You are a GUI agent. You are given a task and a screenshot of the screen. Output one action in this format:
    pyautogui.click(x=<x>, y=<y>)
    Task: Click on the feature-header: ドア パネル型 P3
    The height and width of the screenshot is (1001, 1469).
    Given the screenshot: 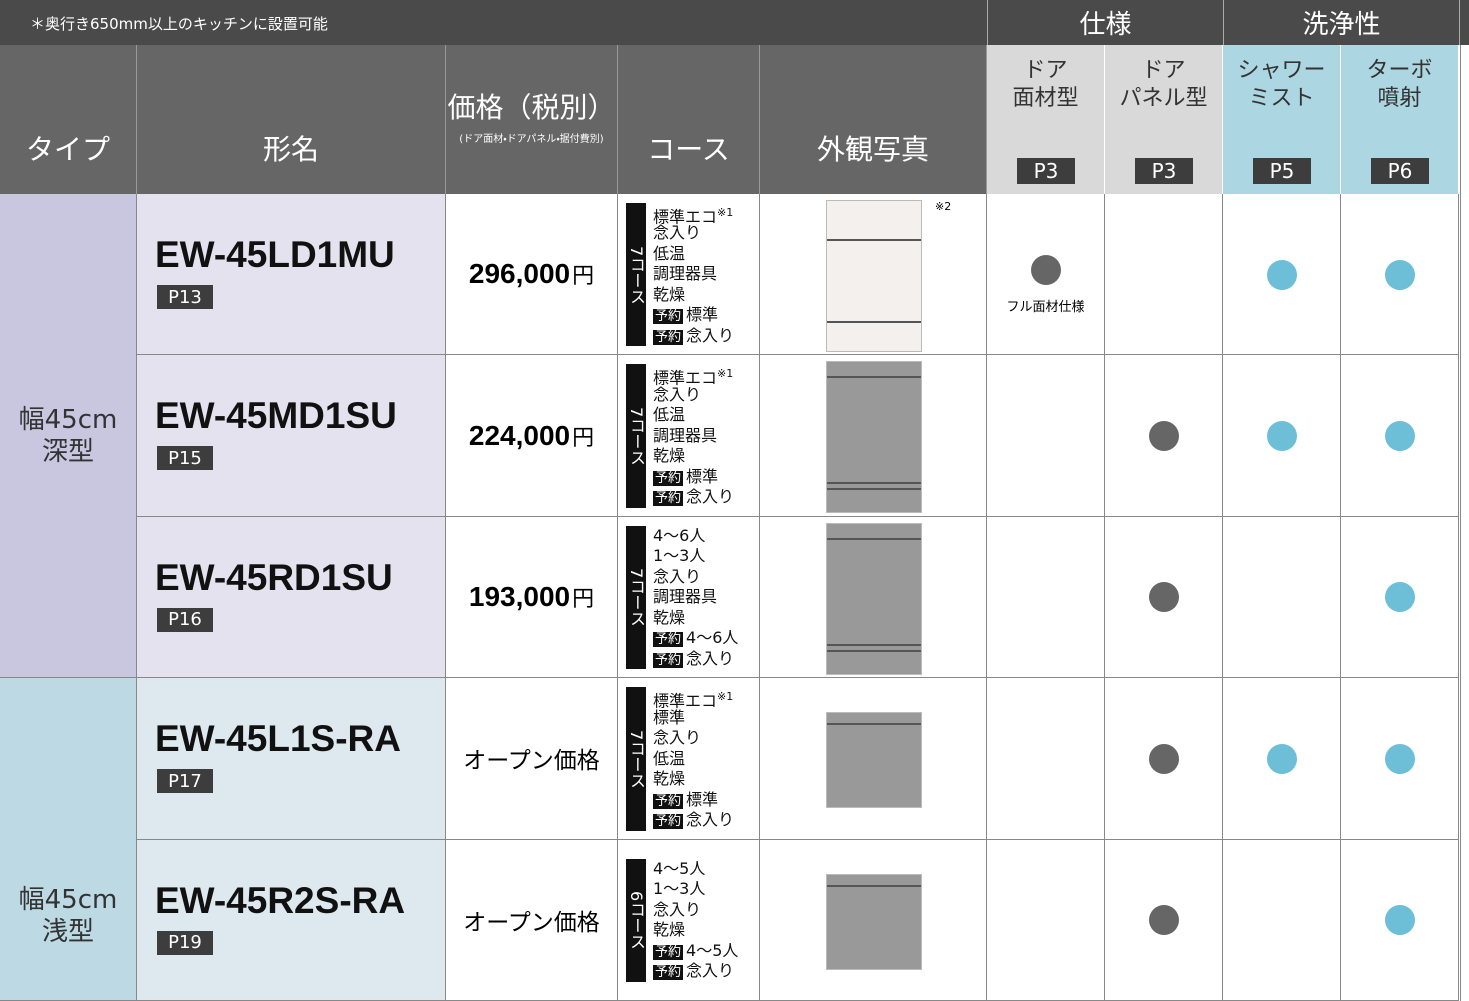 What is the action you would take?
    pyautogui.click(x=1164, y=119)
    